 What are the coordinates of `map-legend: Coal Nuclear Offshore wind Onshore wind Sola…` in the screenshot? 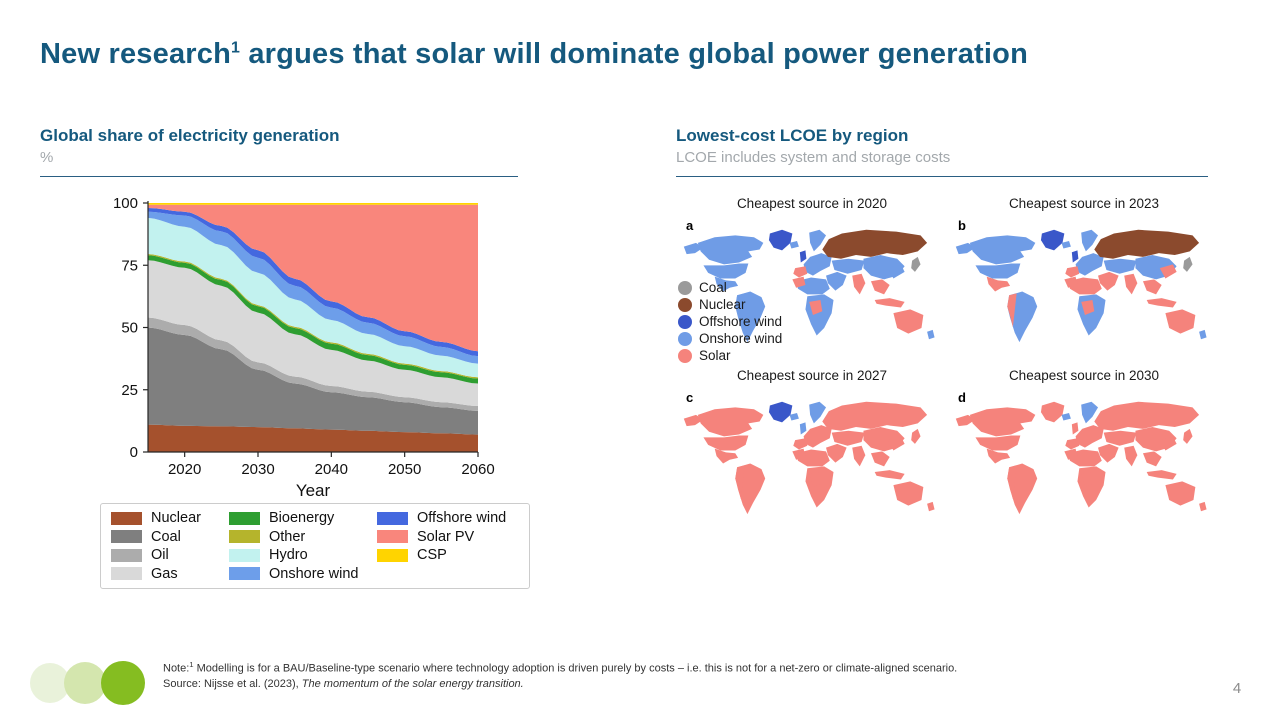 It's located at (730, 321).